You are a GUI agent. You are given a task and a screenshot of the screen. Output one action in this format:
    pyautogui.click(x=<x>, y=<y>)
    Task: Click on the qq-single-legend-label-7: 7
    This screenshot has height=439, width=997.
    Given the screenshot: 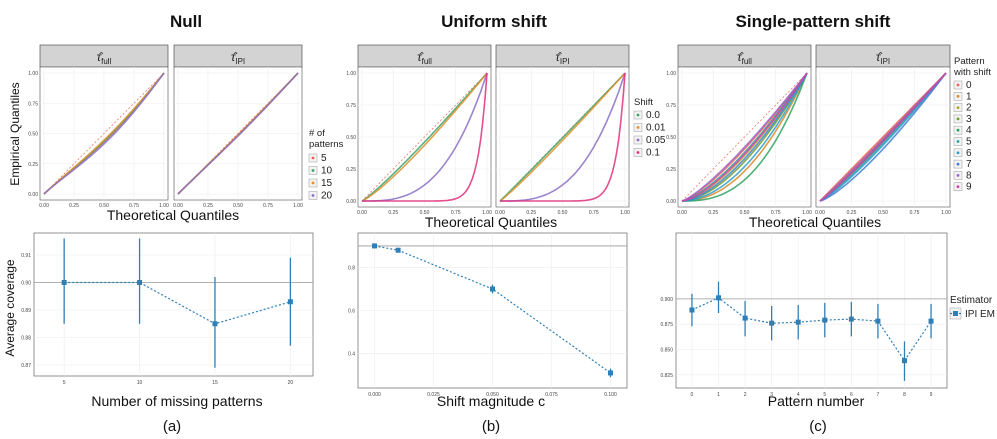 What is the action you would take?
    pyautogui.click(x=969, y=164)
    